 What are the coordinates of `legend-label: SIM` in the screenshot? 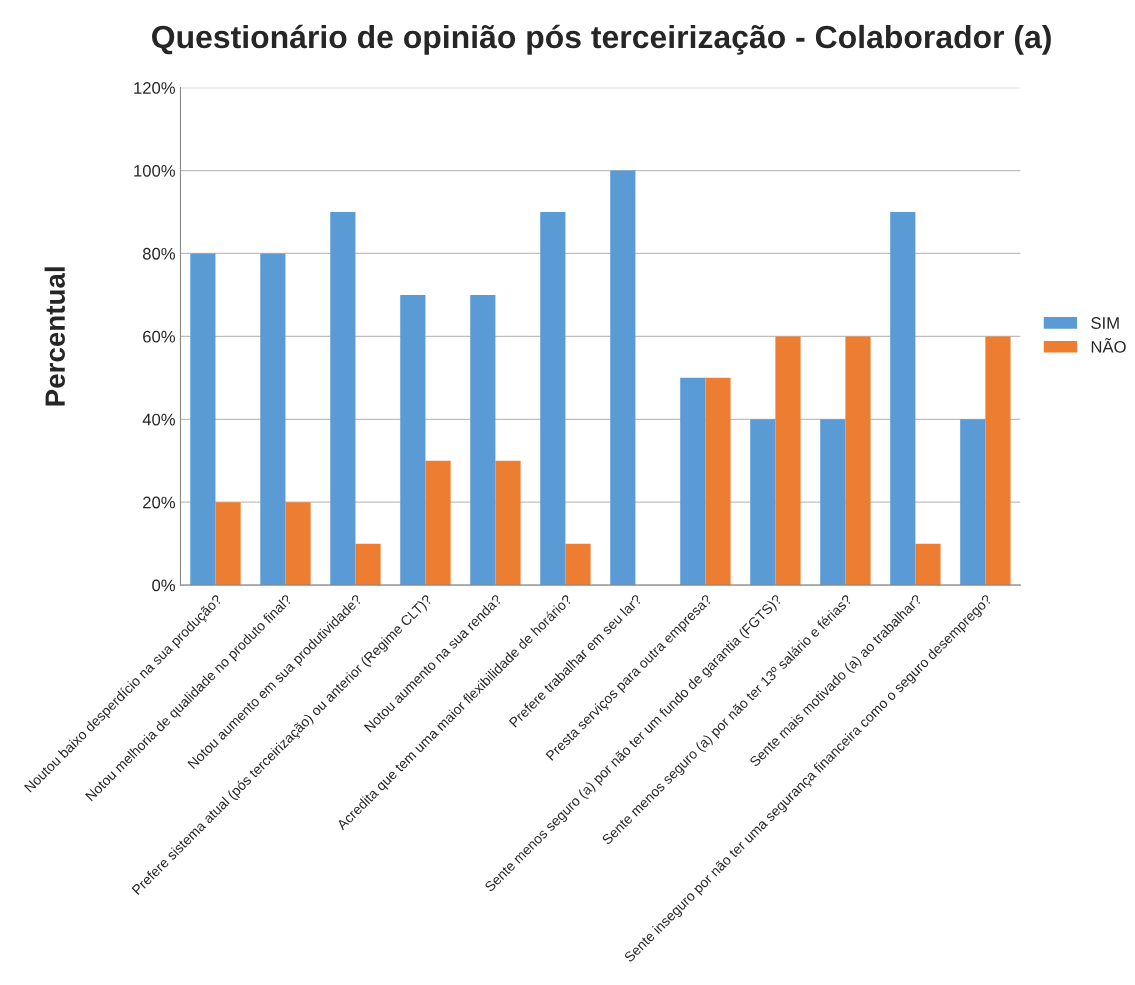 It's located at (1105, 323).